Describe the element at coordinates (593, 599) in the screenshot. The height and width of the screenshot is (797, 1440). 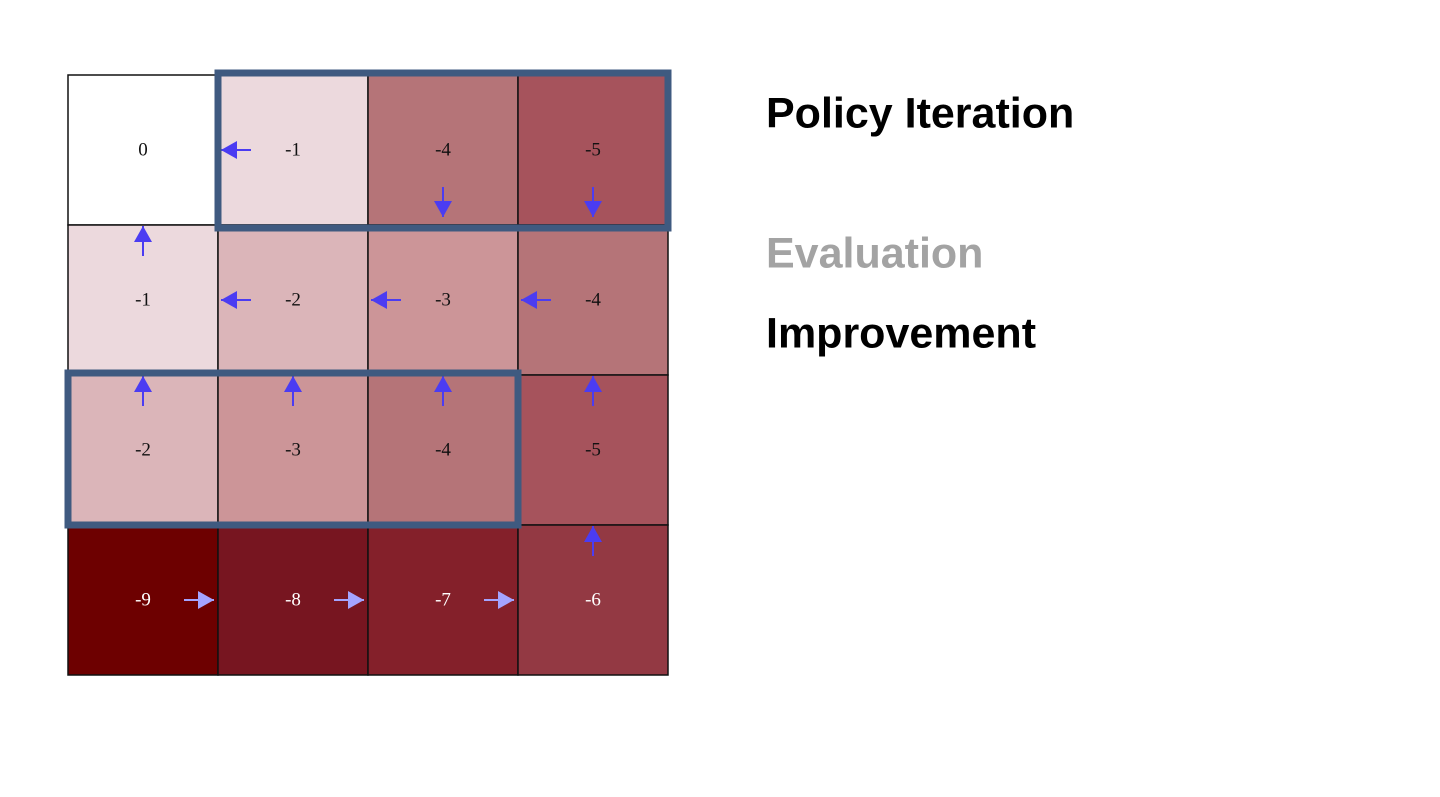
I see `cell-value: -6` at that location.